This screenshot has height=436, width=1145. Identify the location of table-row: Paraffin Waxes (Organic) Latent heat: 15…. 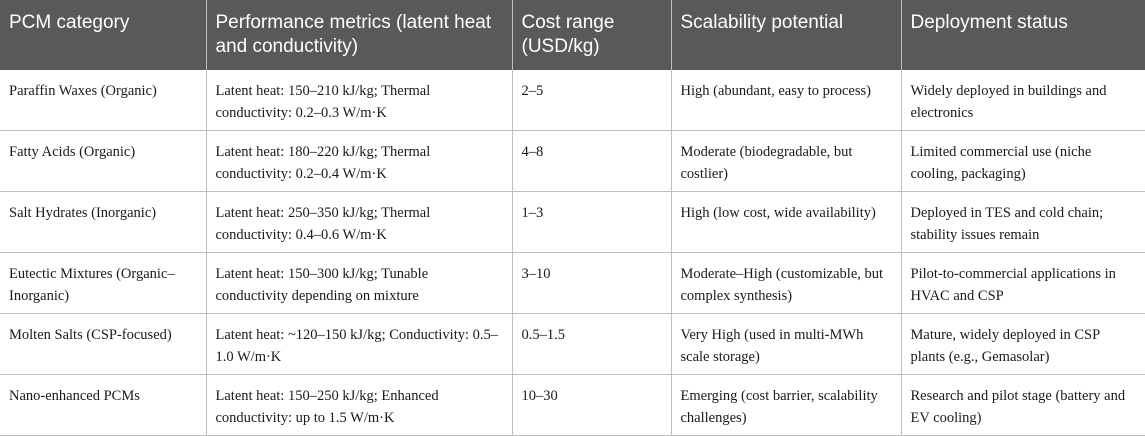
(572, 100).